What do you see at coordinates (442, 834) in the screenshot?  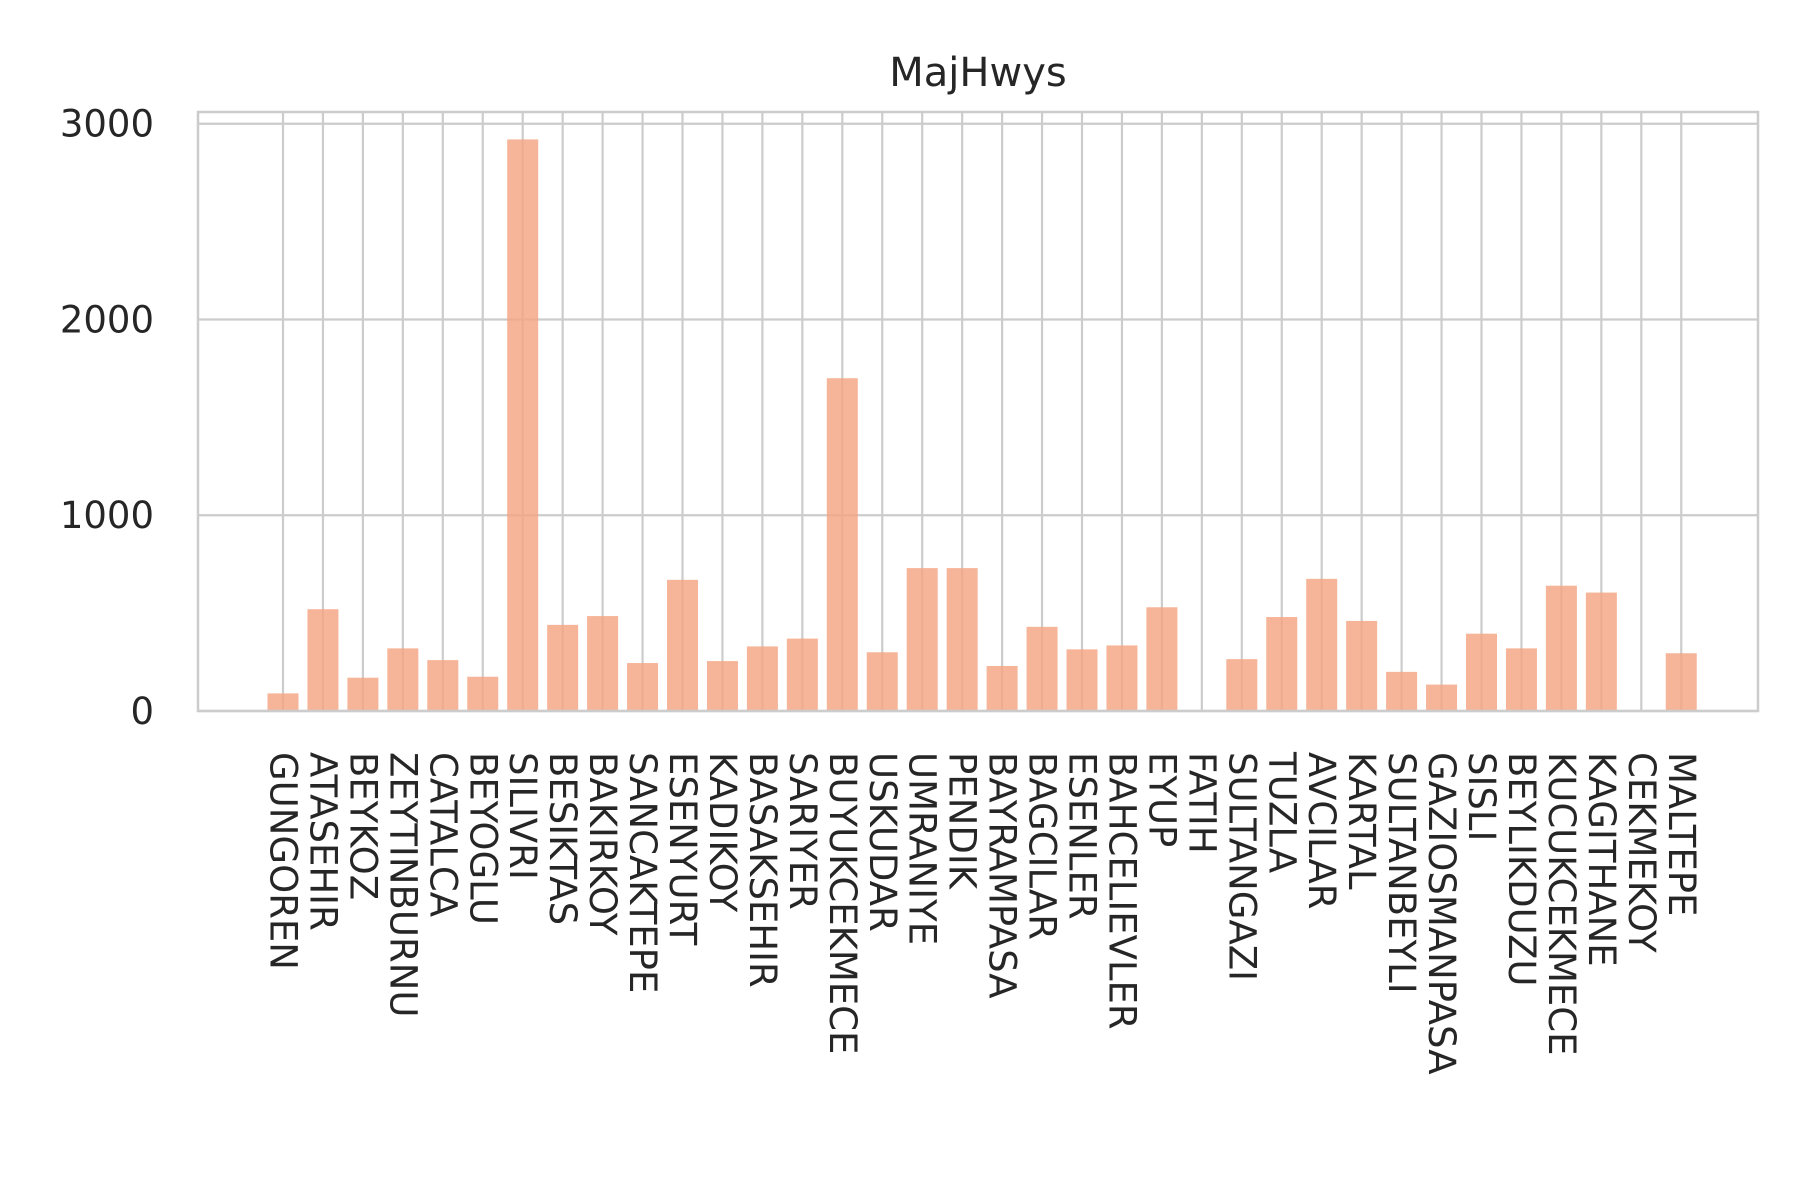 I see `x-tick-label: CATALCA` at bounding box center [442, 834].